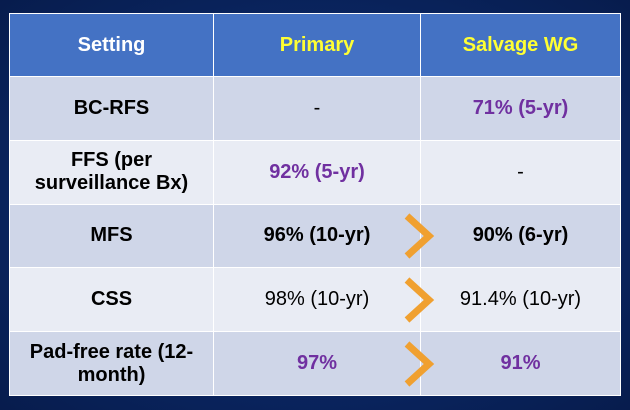  I want to click on salvage-cell: 91.4% (10-yr), so click(512, 300).